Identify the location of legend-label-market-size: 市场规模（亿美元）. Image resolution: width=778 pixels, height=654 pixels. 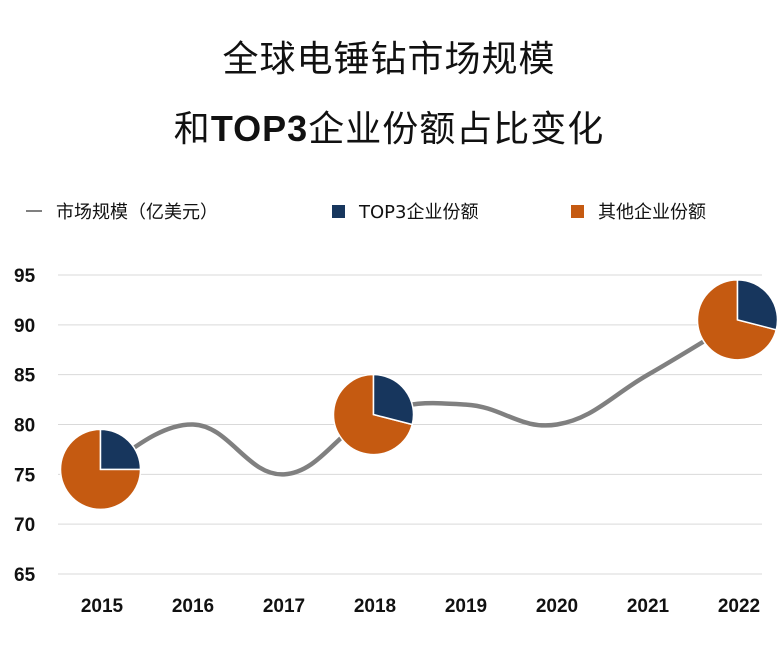
(137, 212).